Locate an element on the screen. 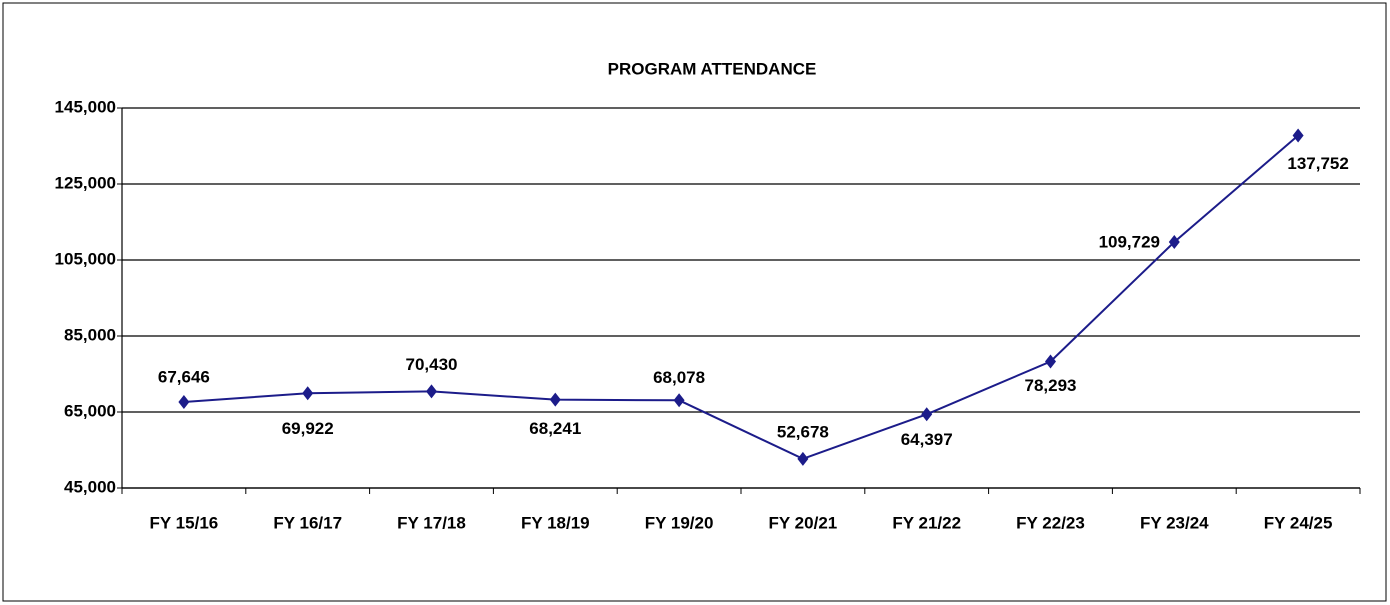  y-tick-label: 125,000 is located at coordinates (85, 182).